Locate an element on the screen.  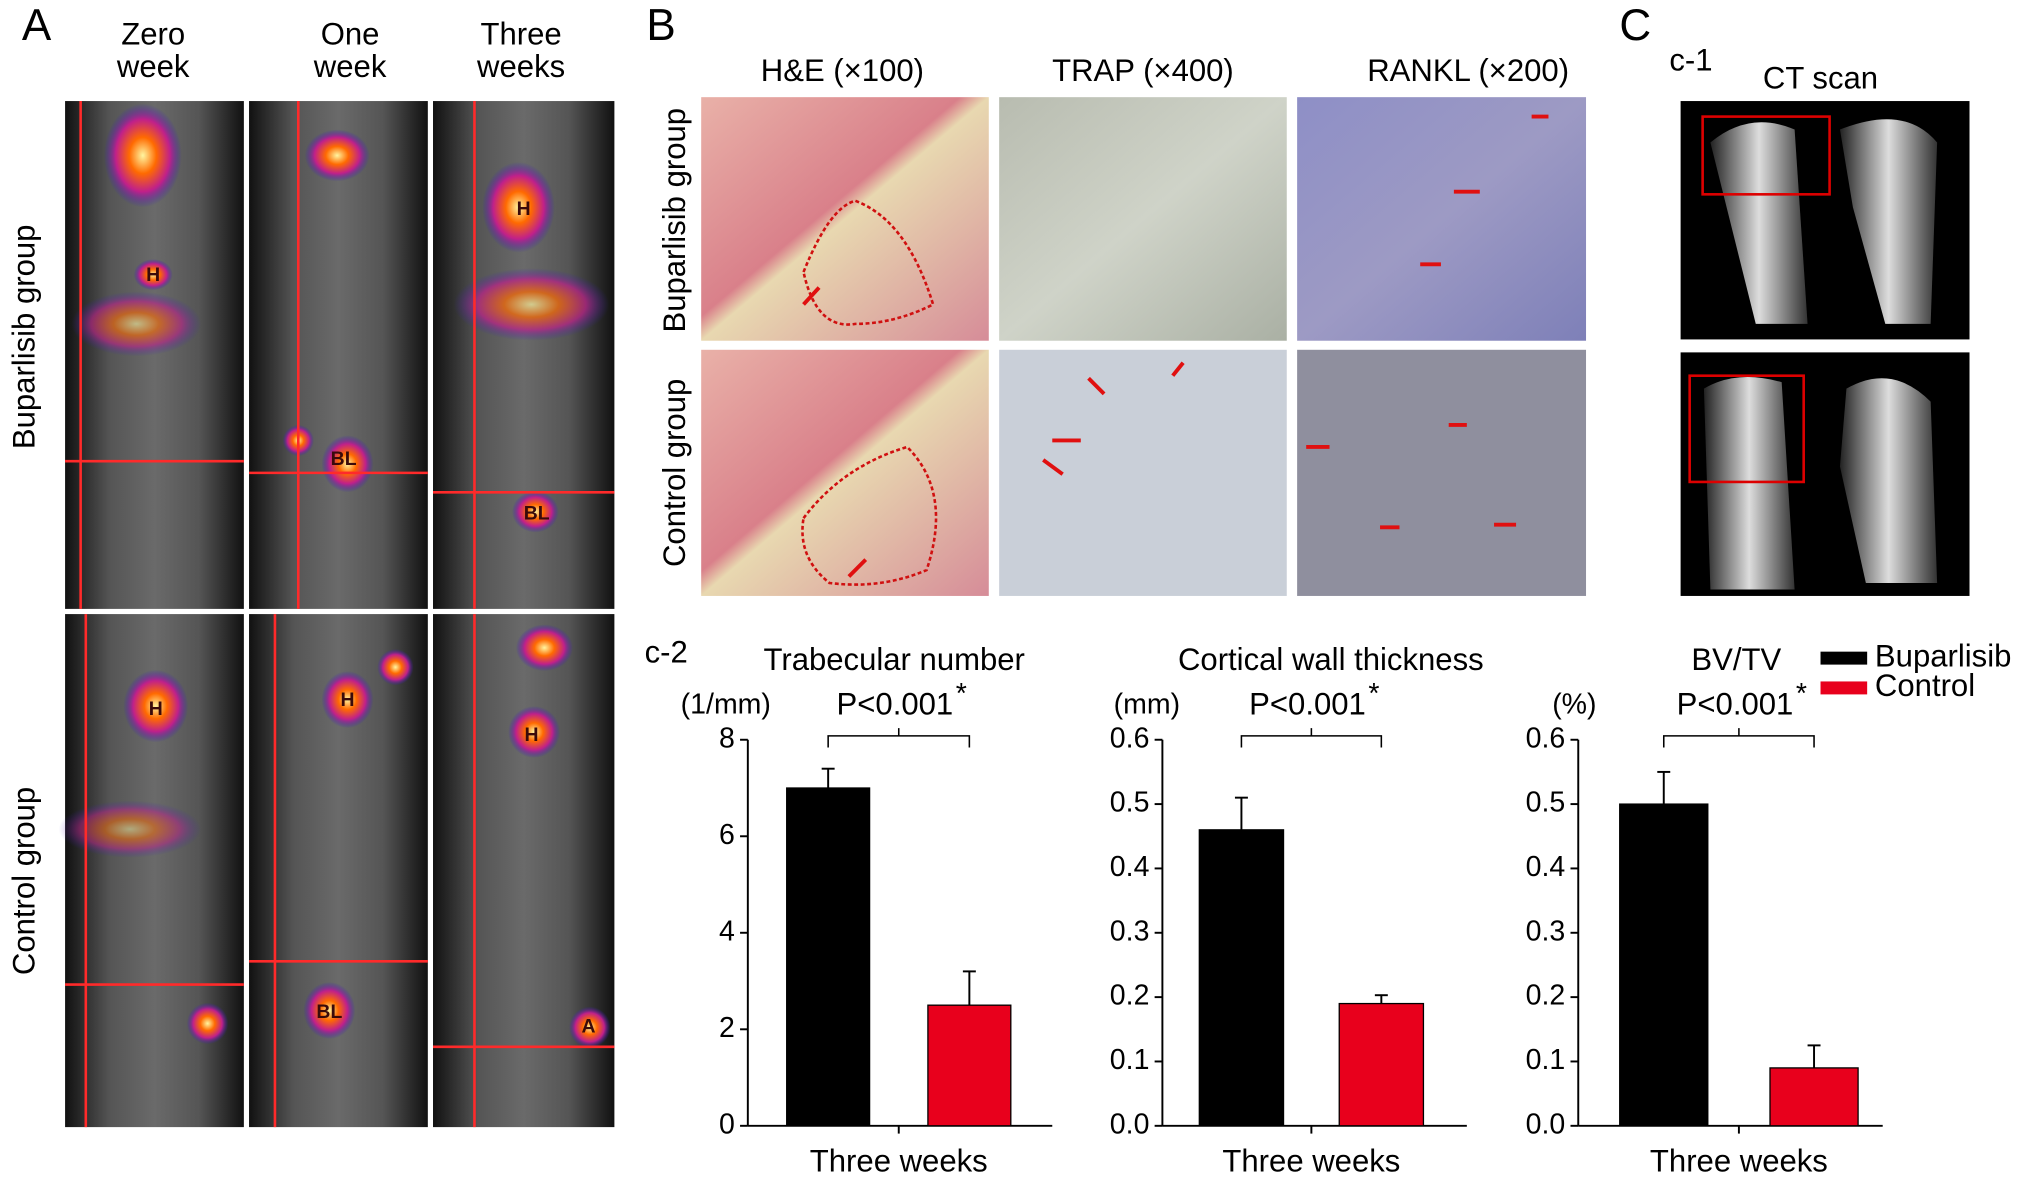
y-tick-label: 0 is located at coordinates (727, 1124).